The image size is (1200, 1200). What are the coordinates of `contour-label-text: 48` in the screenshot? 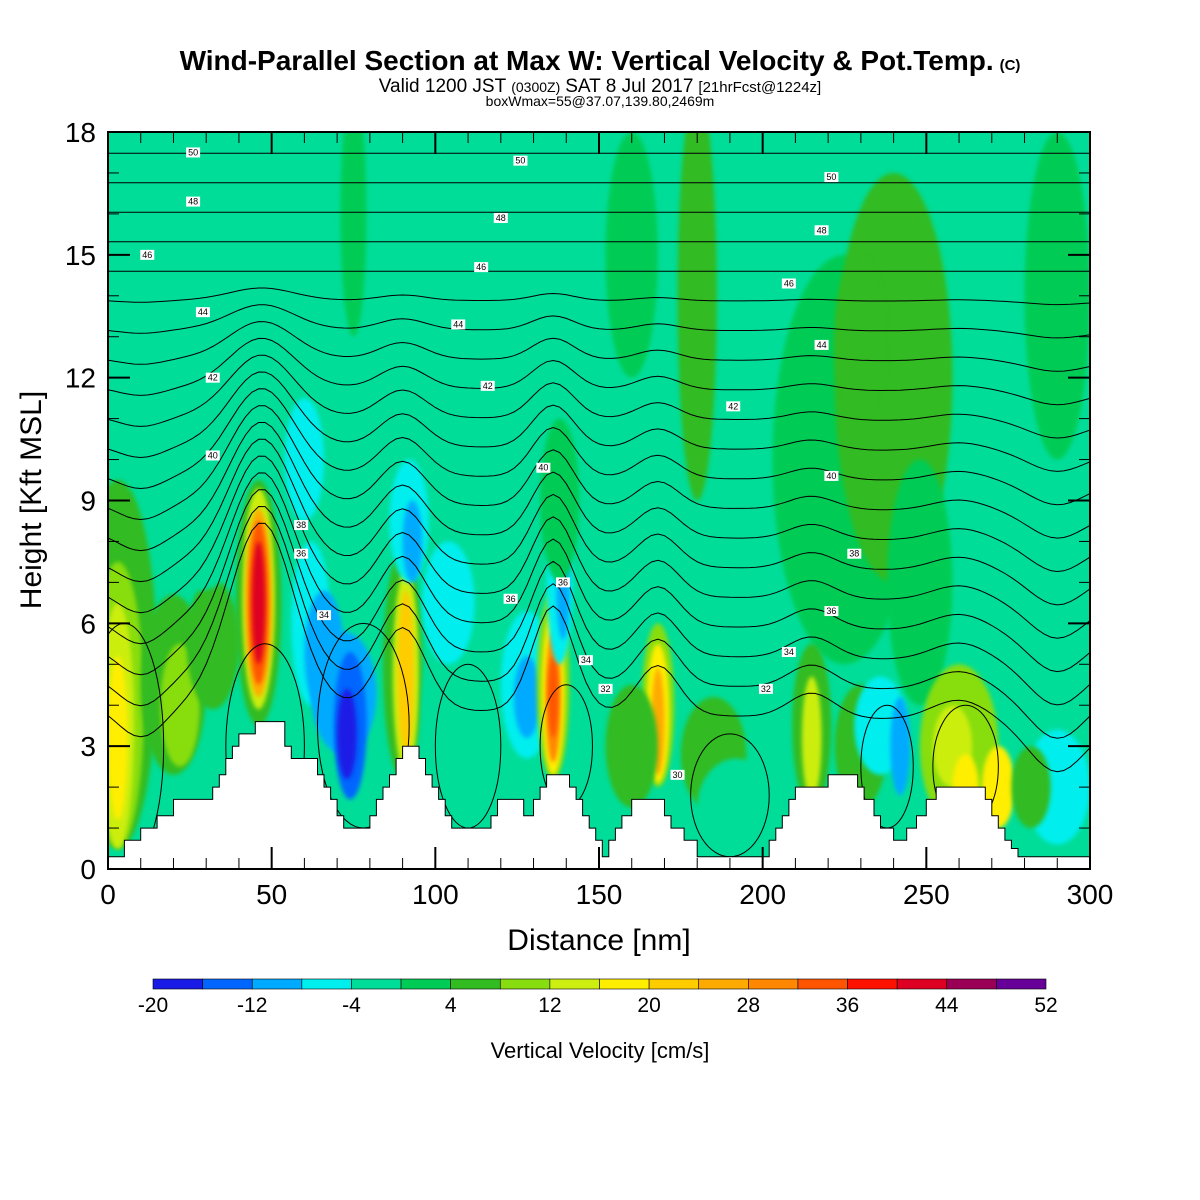 It's located at (822, 230).